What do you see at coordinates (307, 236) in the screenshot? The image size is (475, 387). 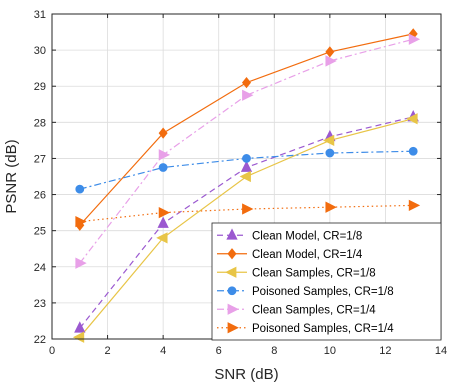 I see `legend-label-1: Clean Model, CR=1/8` at bounding box center [307, 236].